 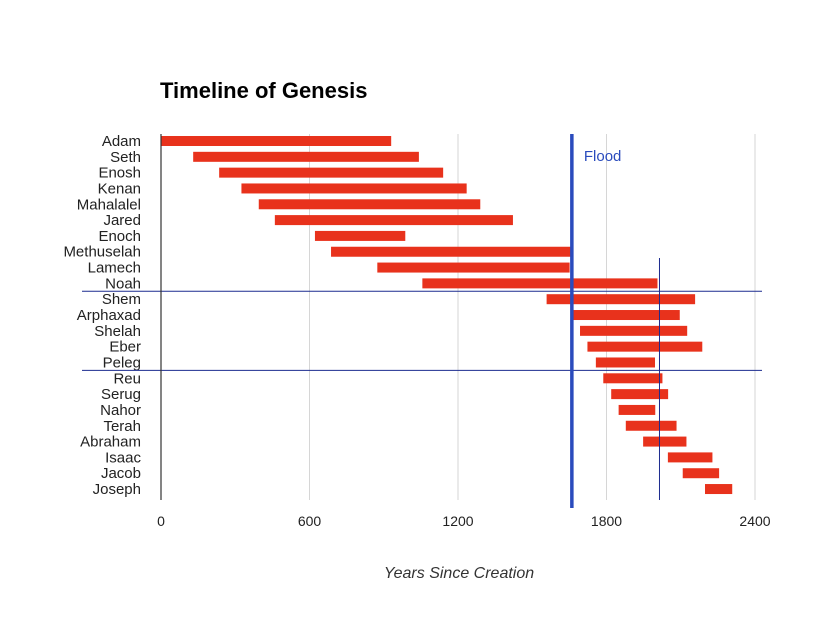 I want to click on y-label: Nahor, so click(x=120, y=410).